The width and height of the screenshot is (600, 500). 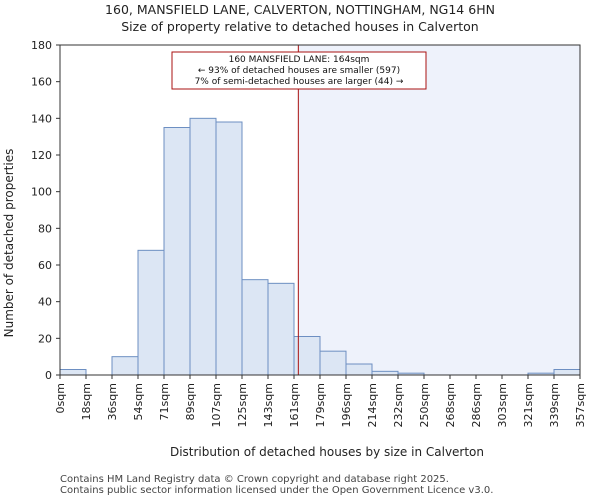 What do you see at coordinates (190, 401) in the screenshot?
I see `x-tick-label: 89sqm` at bounding box center [190, 401].